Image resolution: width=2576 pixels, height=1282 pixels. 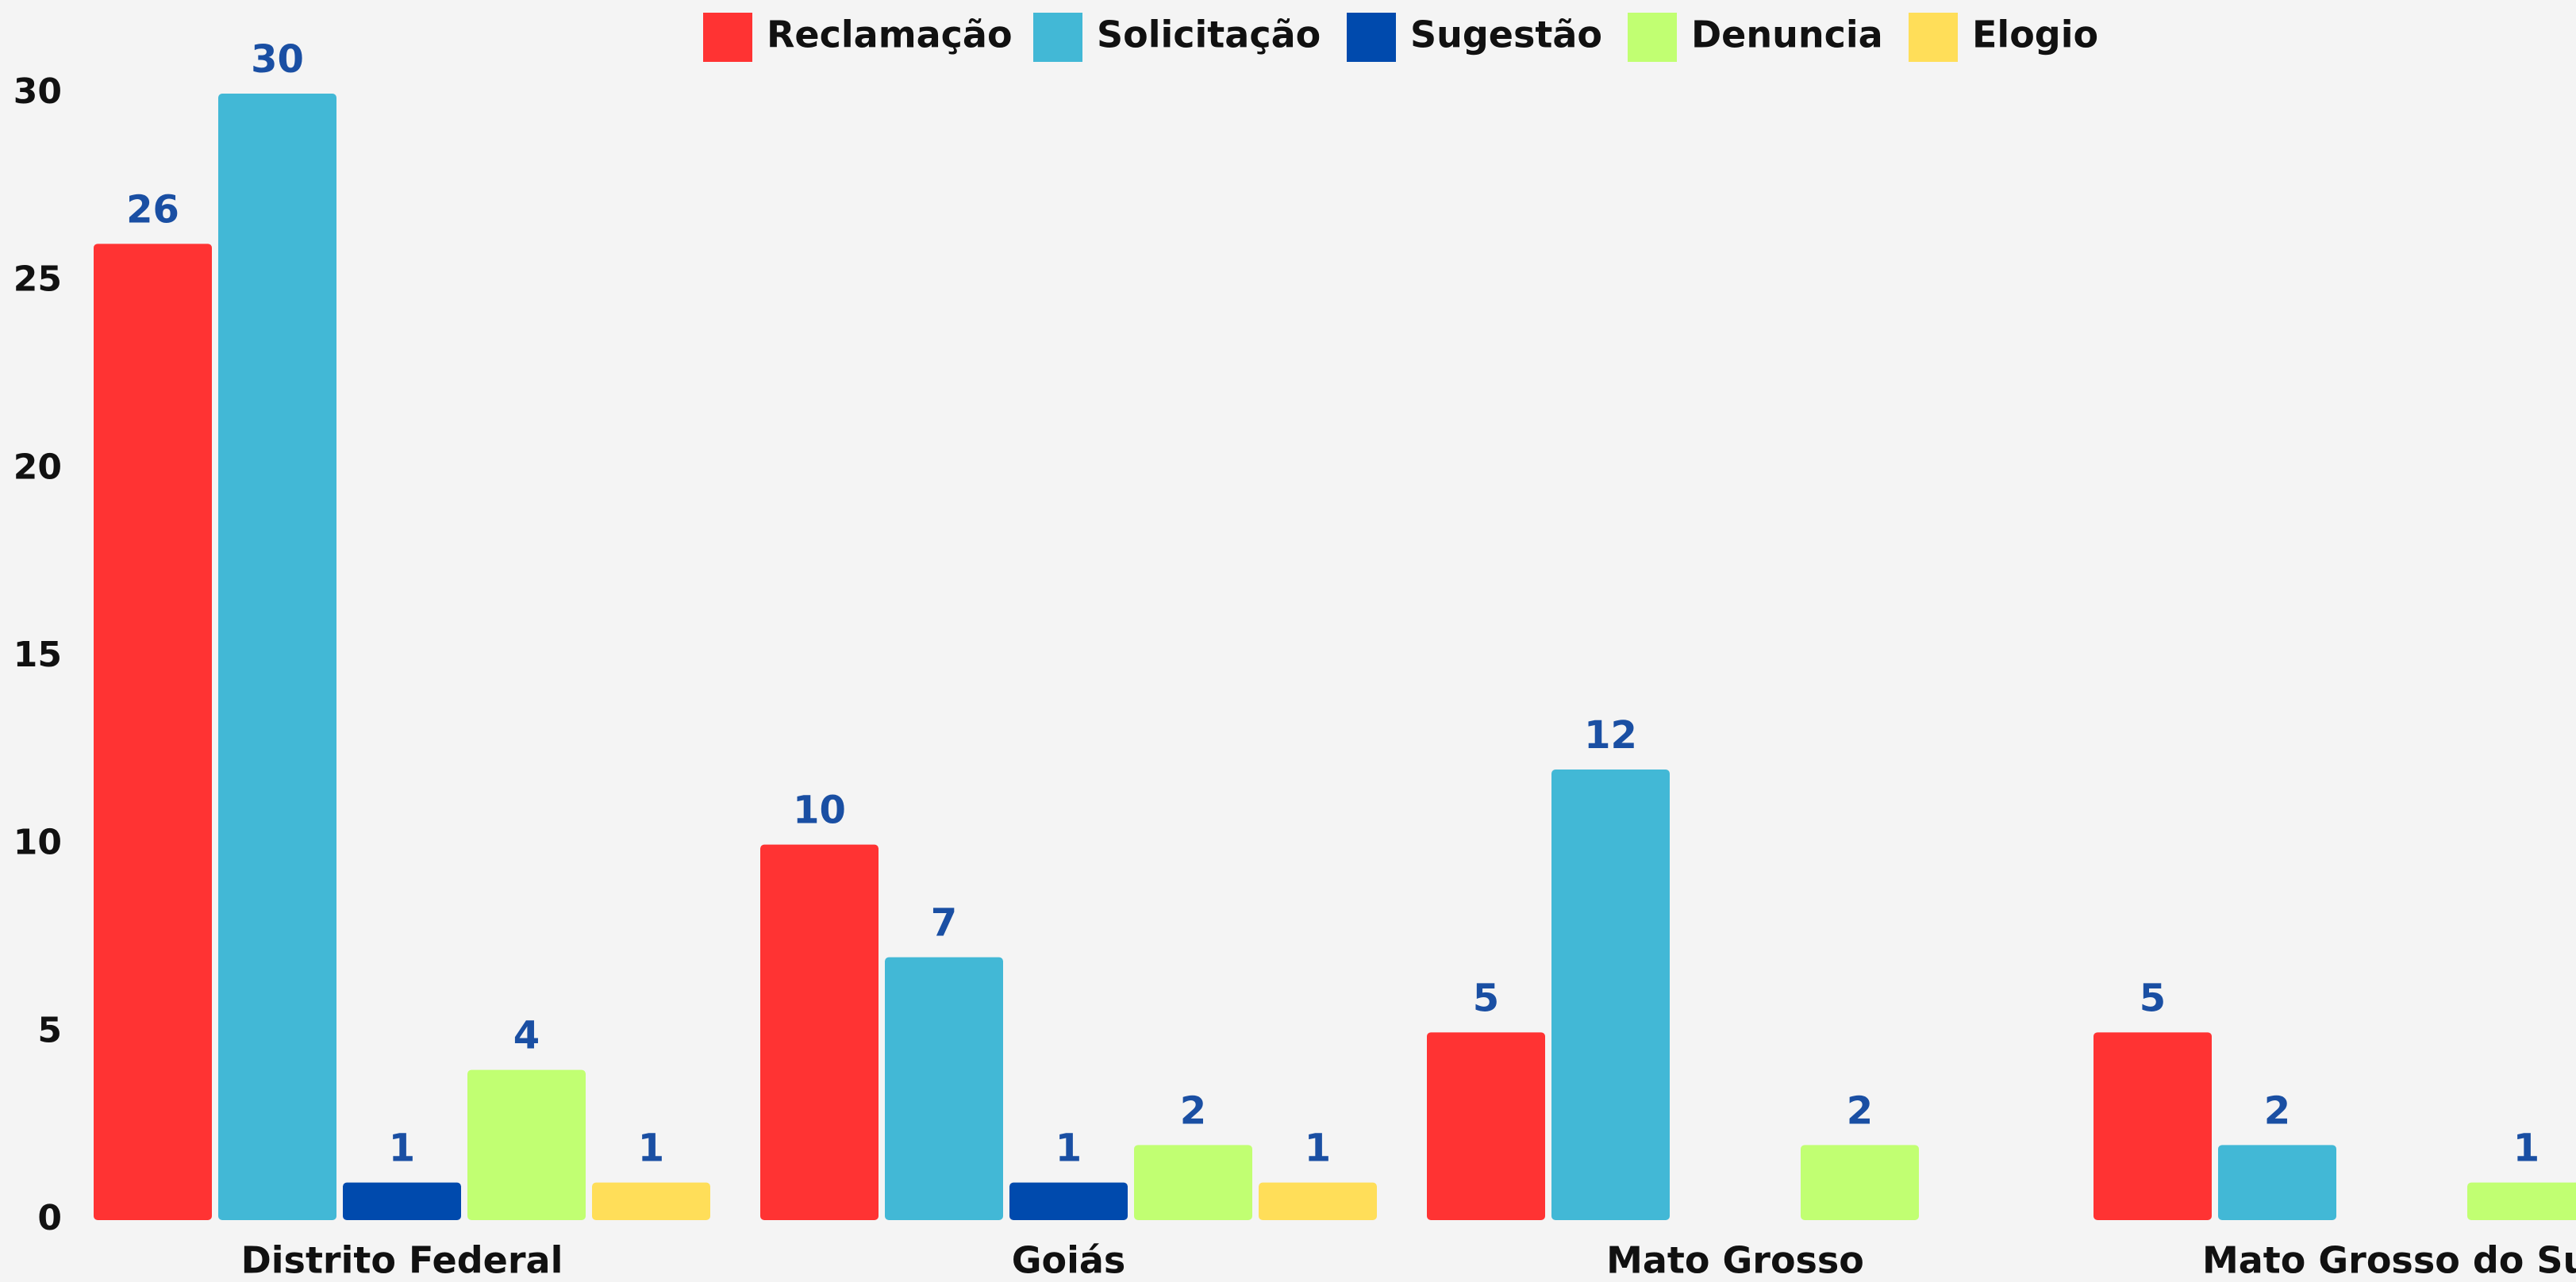 What do you see at coordinates (49, 1030) in the screenshot?
I see `y-tick-label: 5` at bounding box center [49, 1030].